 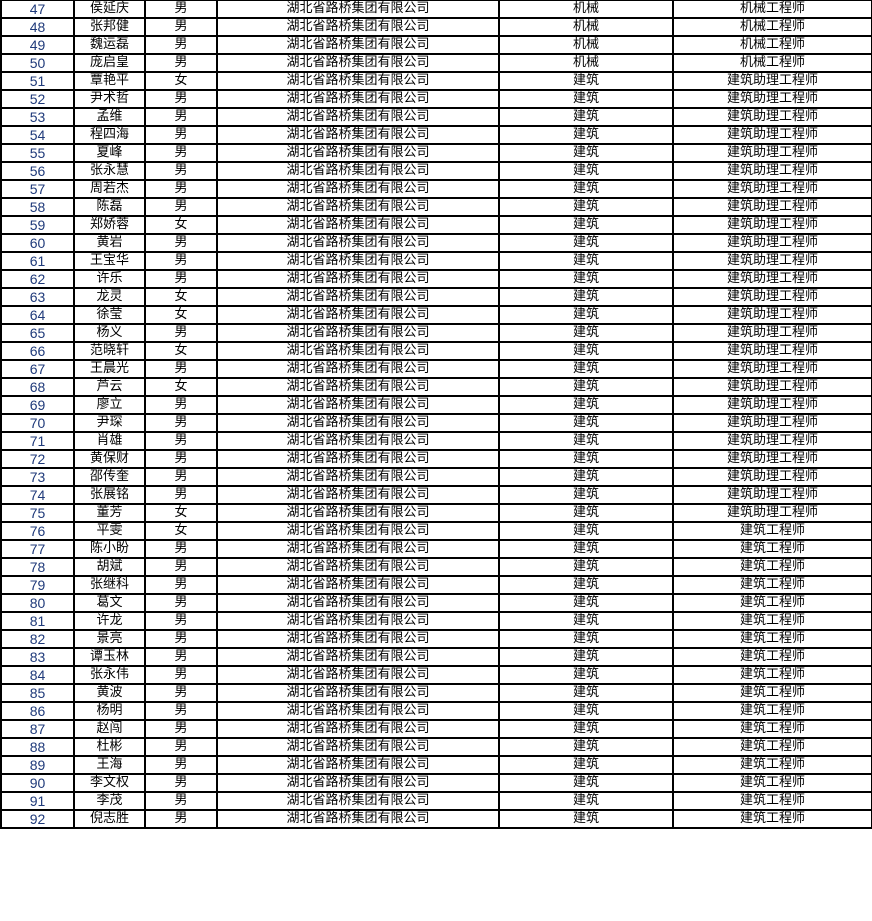 What do you see at coordinates (37, 603) in the screenshot?
I see `row-number: 80` at bounding box center [37, 603].